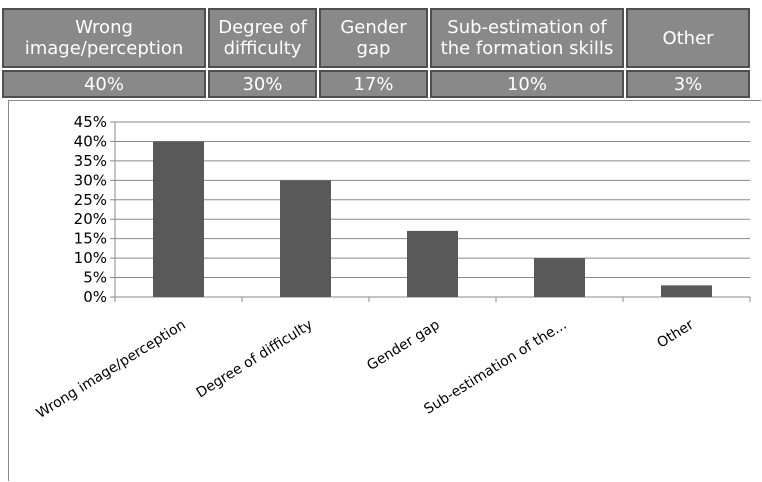 The image size is (762, 482). I want to click on y-tick-label: 15%, so click(90, 239).